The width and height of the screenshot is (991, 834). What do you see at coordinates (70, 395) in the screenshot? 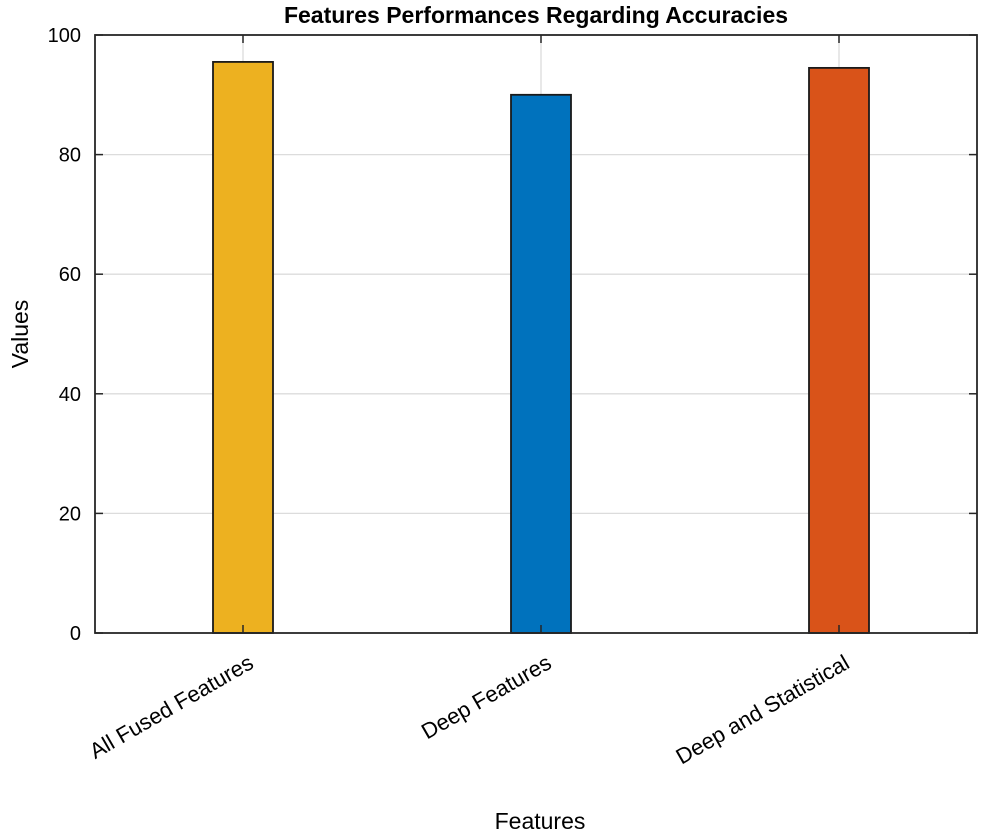
I see `y-tick-label-2: 40` at bounding box center [70, 395].